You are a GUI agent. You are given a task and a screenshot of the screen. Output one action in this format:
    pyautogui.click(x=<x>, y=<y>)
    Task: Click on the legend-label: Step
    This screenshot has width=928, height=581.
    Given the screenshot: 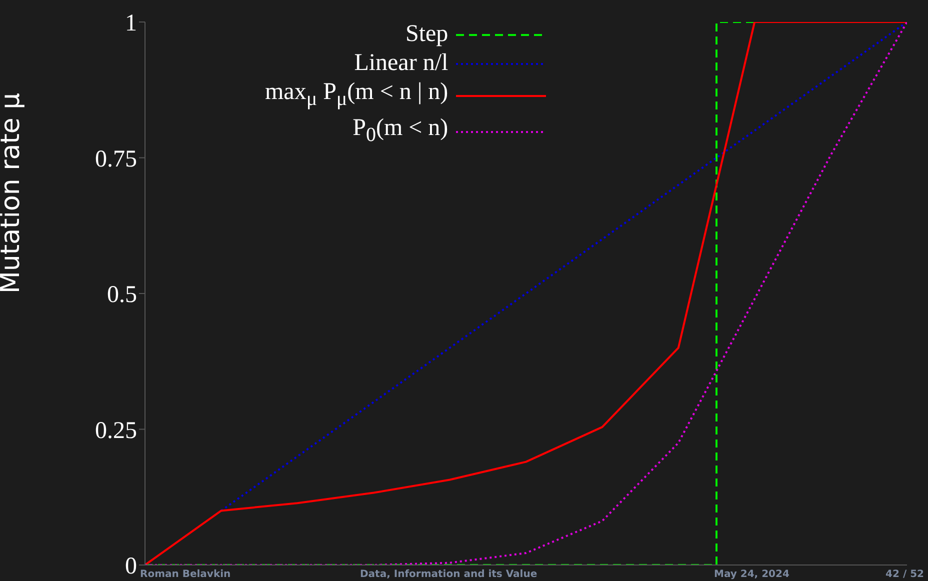 What is the action you would take?
    pyautogui.click(x=426, y=34)
    